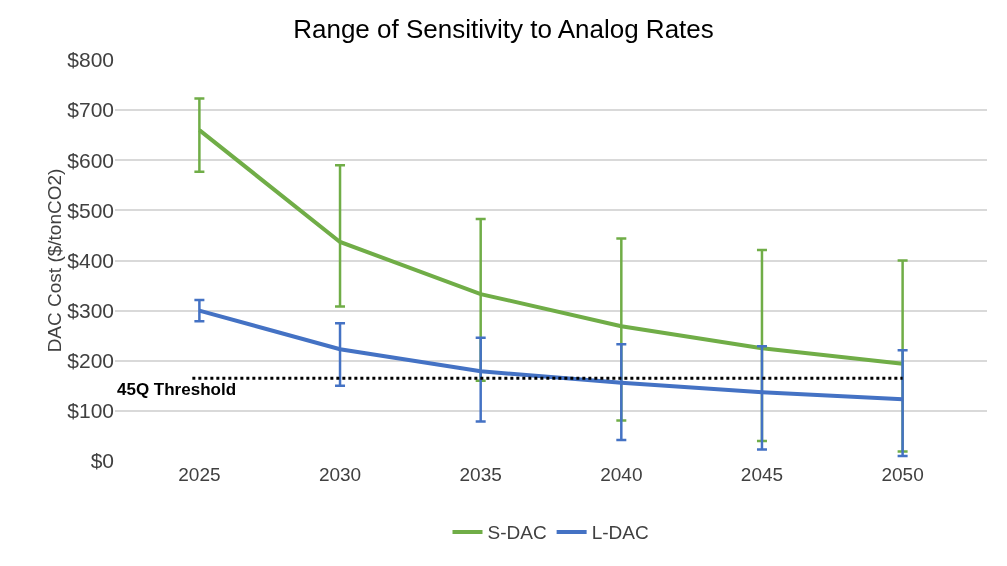 The image size is (1007, 566). I want to click on legend-label: L-DAC, so click(620, 533).